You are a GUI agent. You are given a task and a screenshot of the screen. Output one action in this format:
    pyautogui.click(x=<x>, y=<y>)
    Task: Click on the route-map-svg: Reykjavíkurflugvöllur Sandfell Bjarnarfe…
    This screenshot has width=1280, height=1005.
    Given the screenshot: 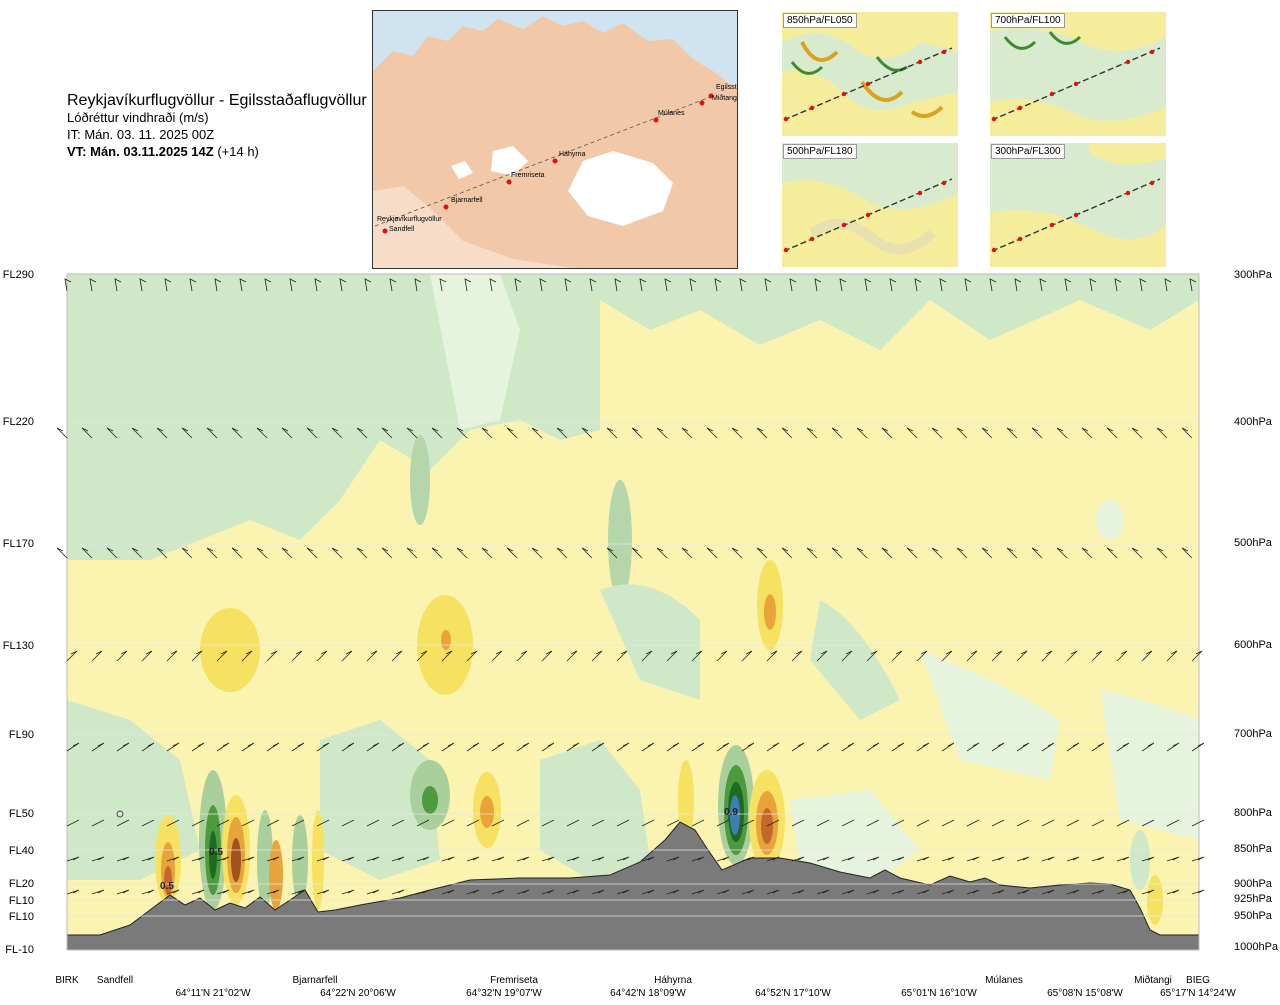 What is the action you would take?
    pyautogui.click(x=555, y=139)
    